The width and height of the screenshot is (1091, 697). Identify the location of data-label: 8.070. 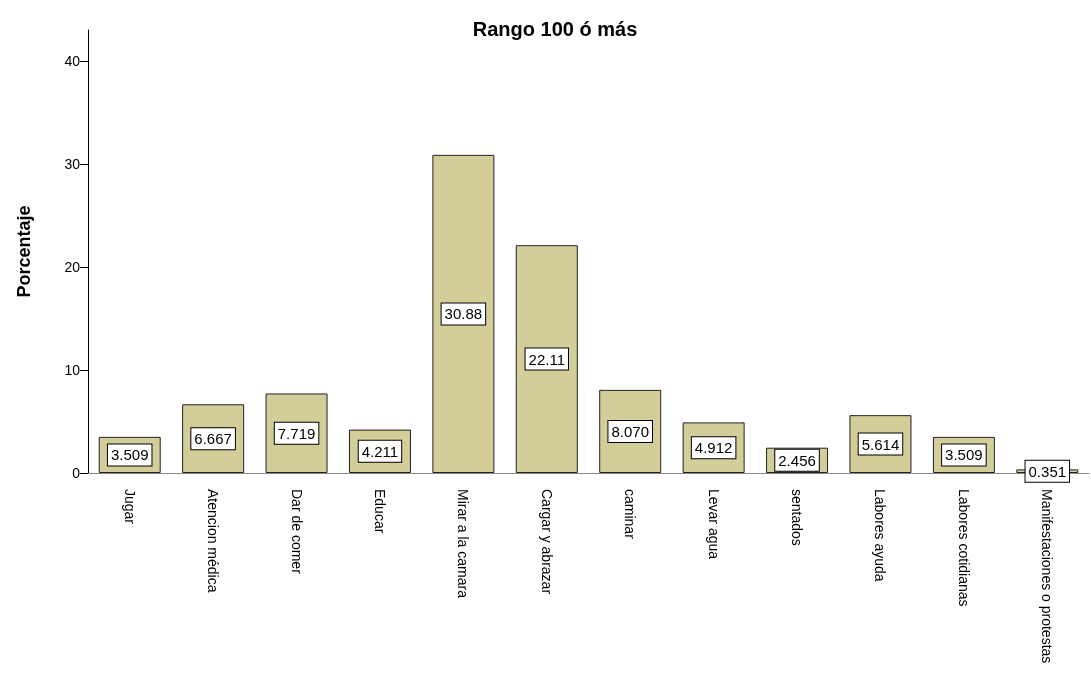
(630, 431).